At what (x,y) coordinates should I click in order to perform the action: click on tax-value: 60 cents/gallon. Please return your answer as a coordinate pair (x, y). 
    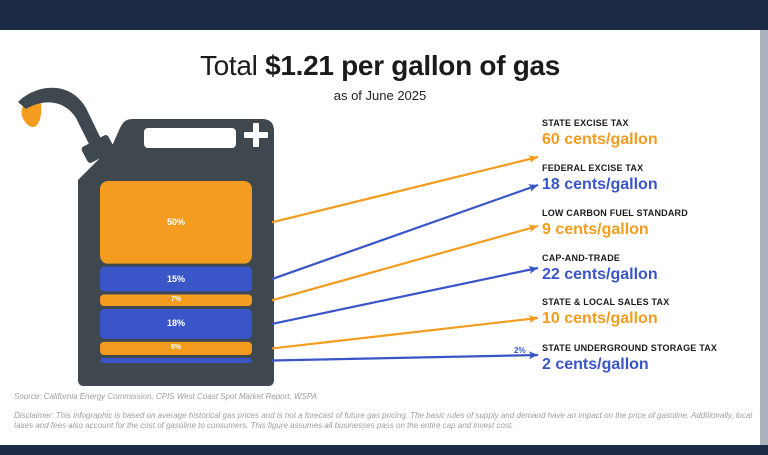
    Looking at the image, I should click on (600, 139).